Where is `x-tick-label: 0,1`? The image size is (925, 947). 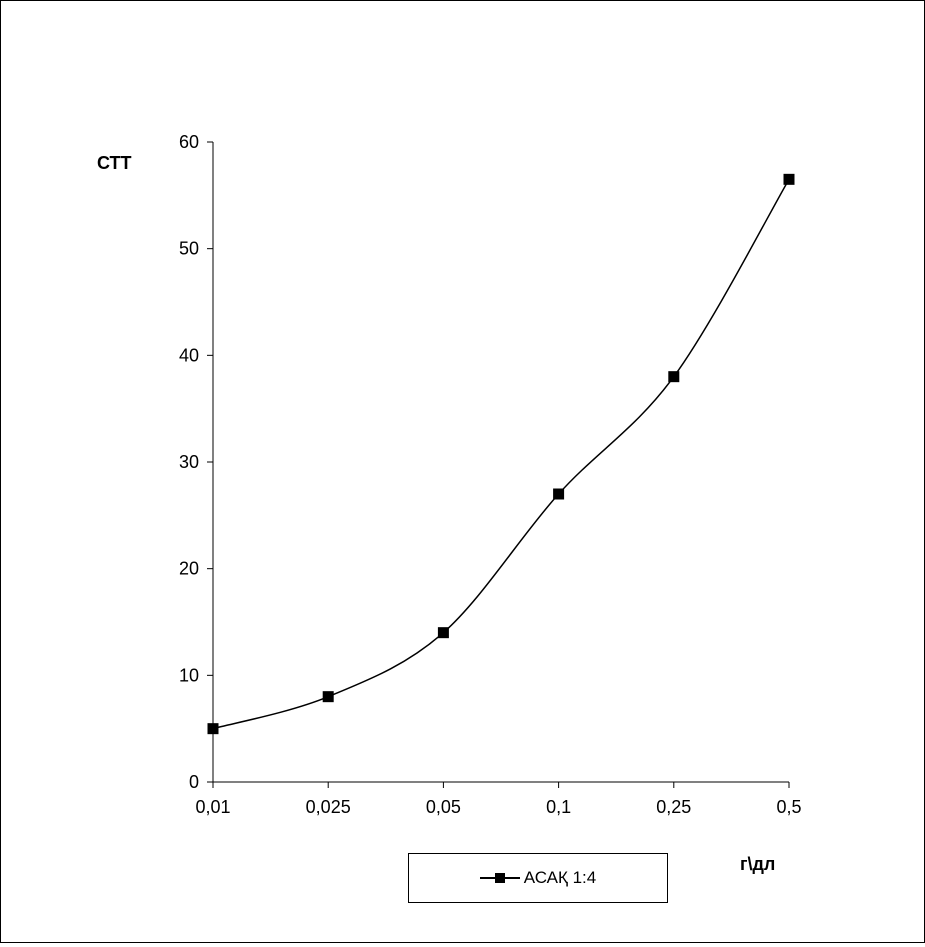 x-tick-label: 0,1 is located at coordinates (558, 807).